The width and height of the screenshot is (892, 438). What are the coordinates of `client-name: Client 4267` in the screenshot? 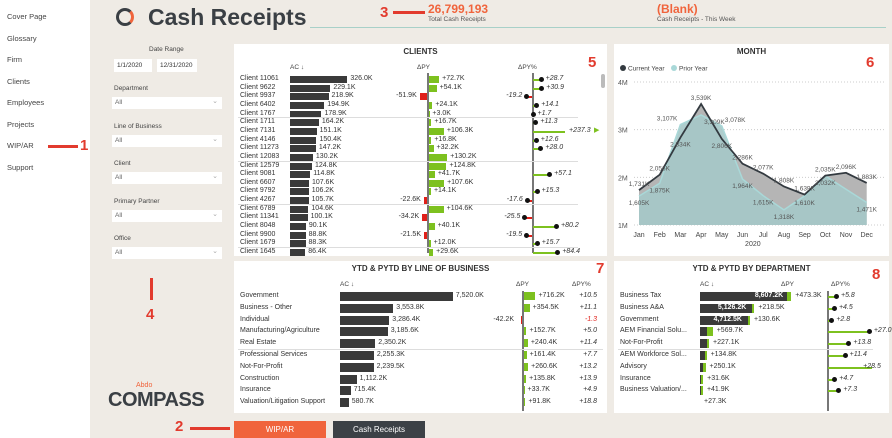 It's located at (258, 200).